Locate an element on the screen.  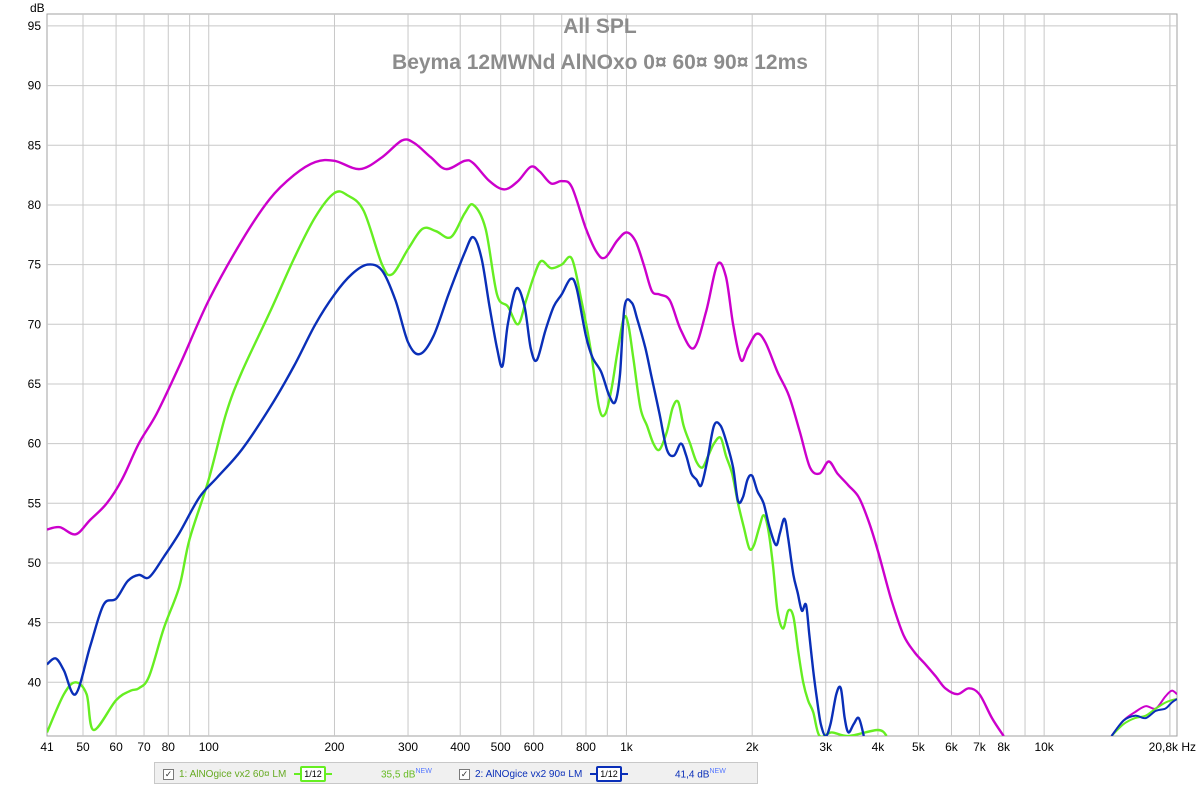
legend-name-1: 1: AlNOgice vx2 60¤ LM is located at coordinates (233, 774).